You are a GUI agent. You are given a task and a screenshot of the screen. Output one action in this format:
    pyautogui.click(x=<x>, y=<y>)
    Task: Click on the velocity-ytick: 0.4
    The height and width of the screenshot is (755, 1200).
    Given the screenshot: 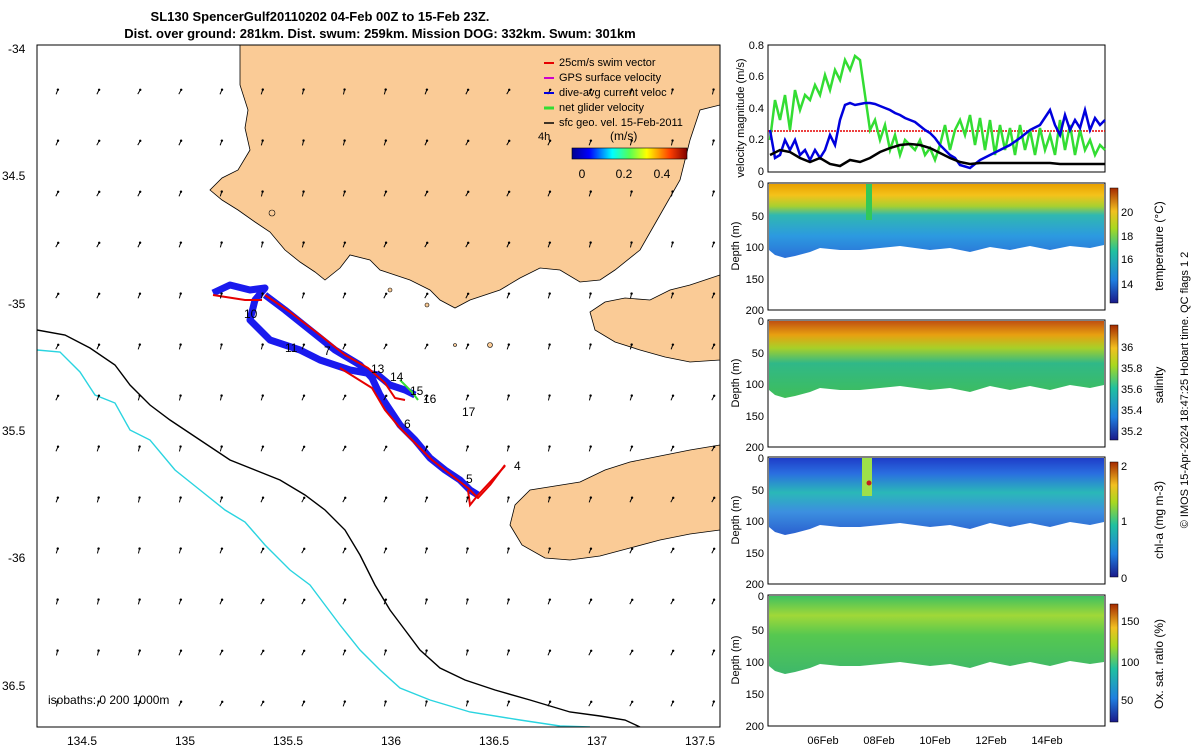 What is the action you would take?
    pyautogui.click(x=756, y=109)
    